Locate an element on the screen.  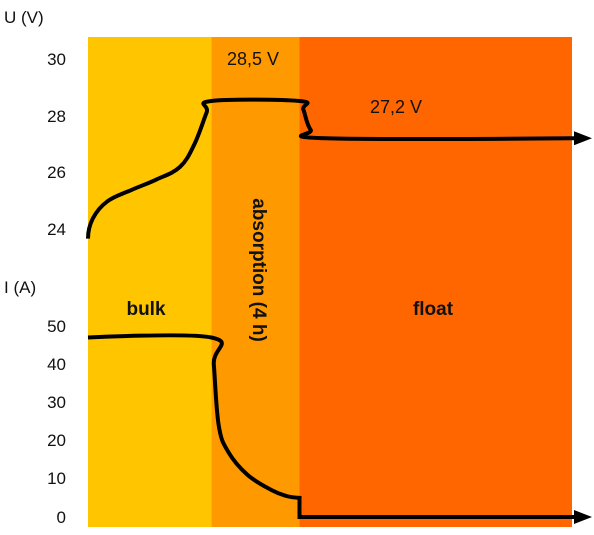
voltage-tick-label: 26 is located at coordinates (56, 172).